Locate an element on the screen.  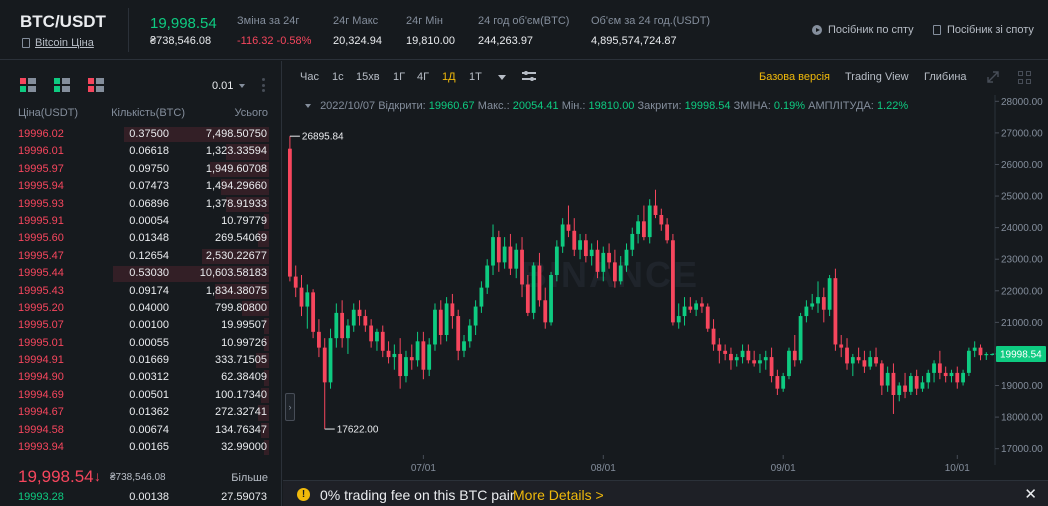
layout-grid-icon is located at coordinates (1024, 77).